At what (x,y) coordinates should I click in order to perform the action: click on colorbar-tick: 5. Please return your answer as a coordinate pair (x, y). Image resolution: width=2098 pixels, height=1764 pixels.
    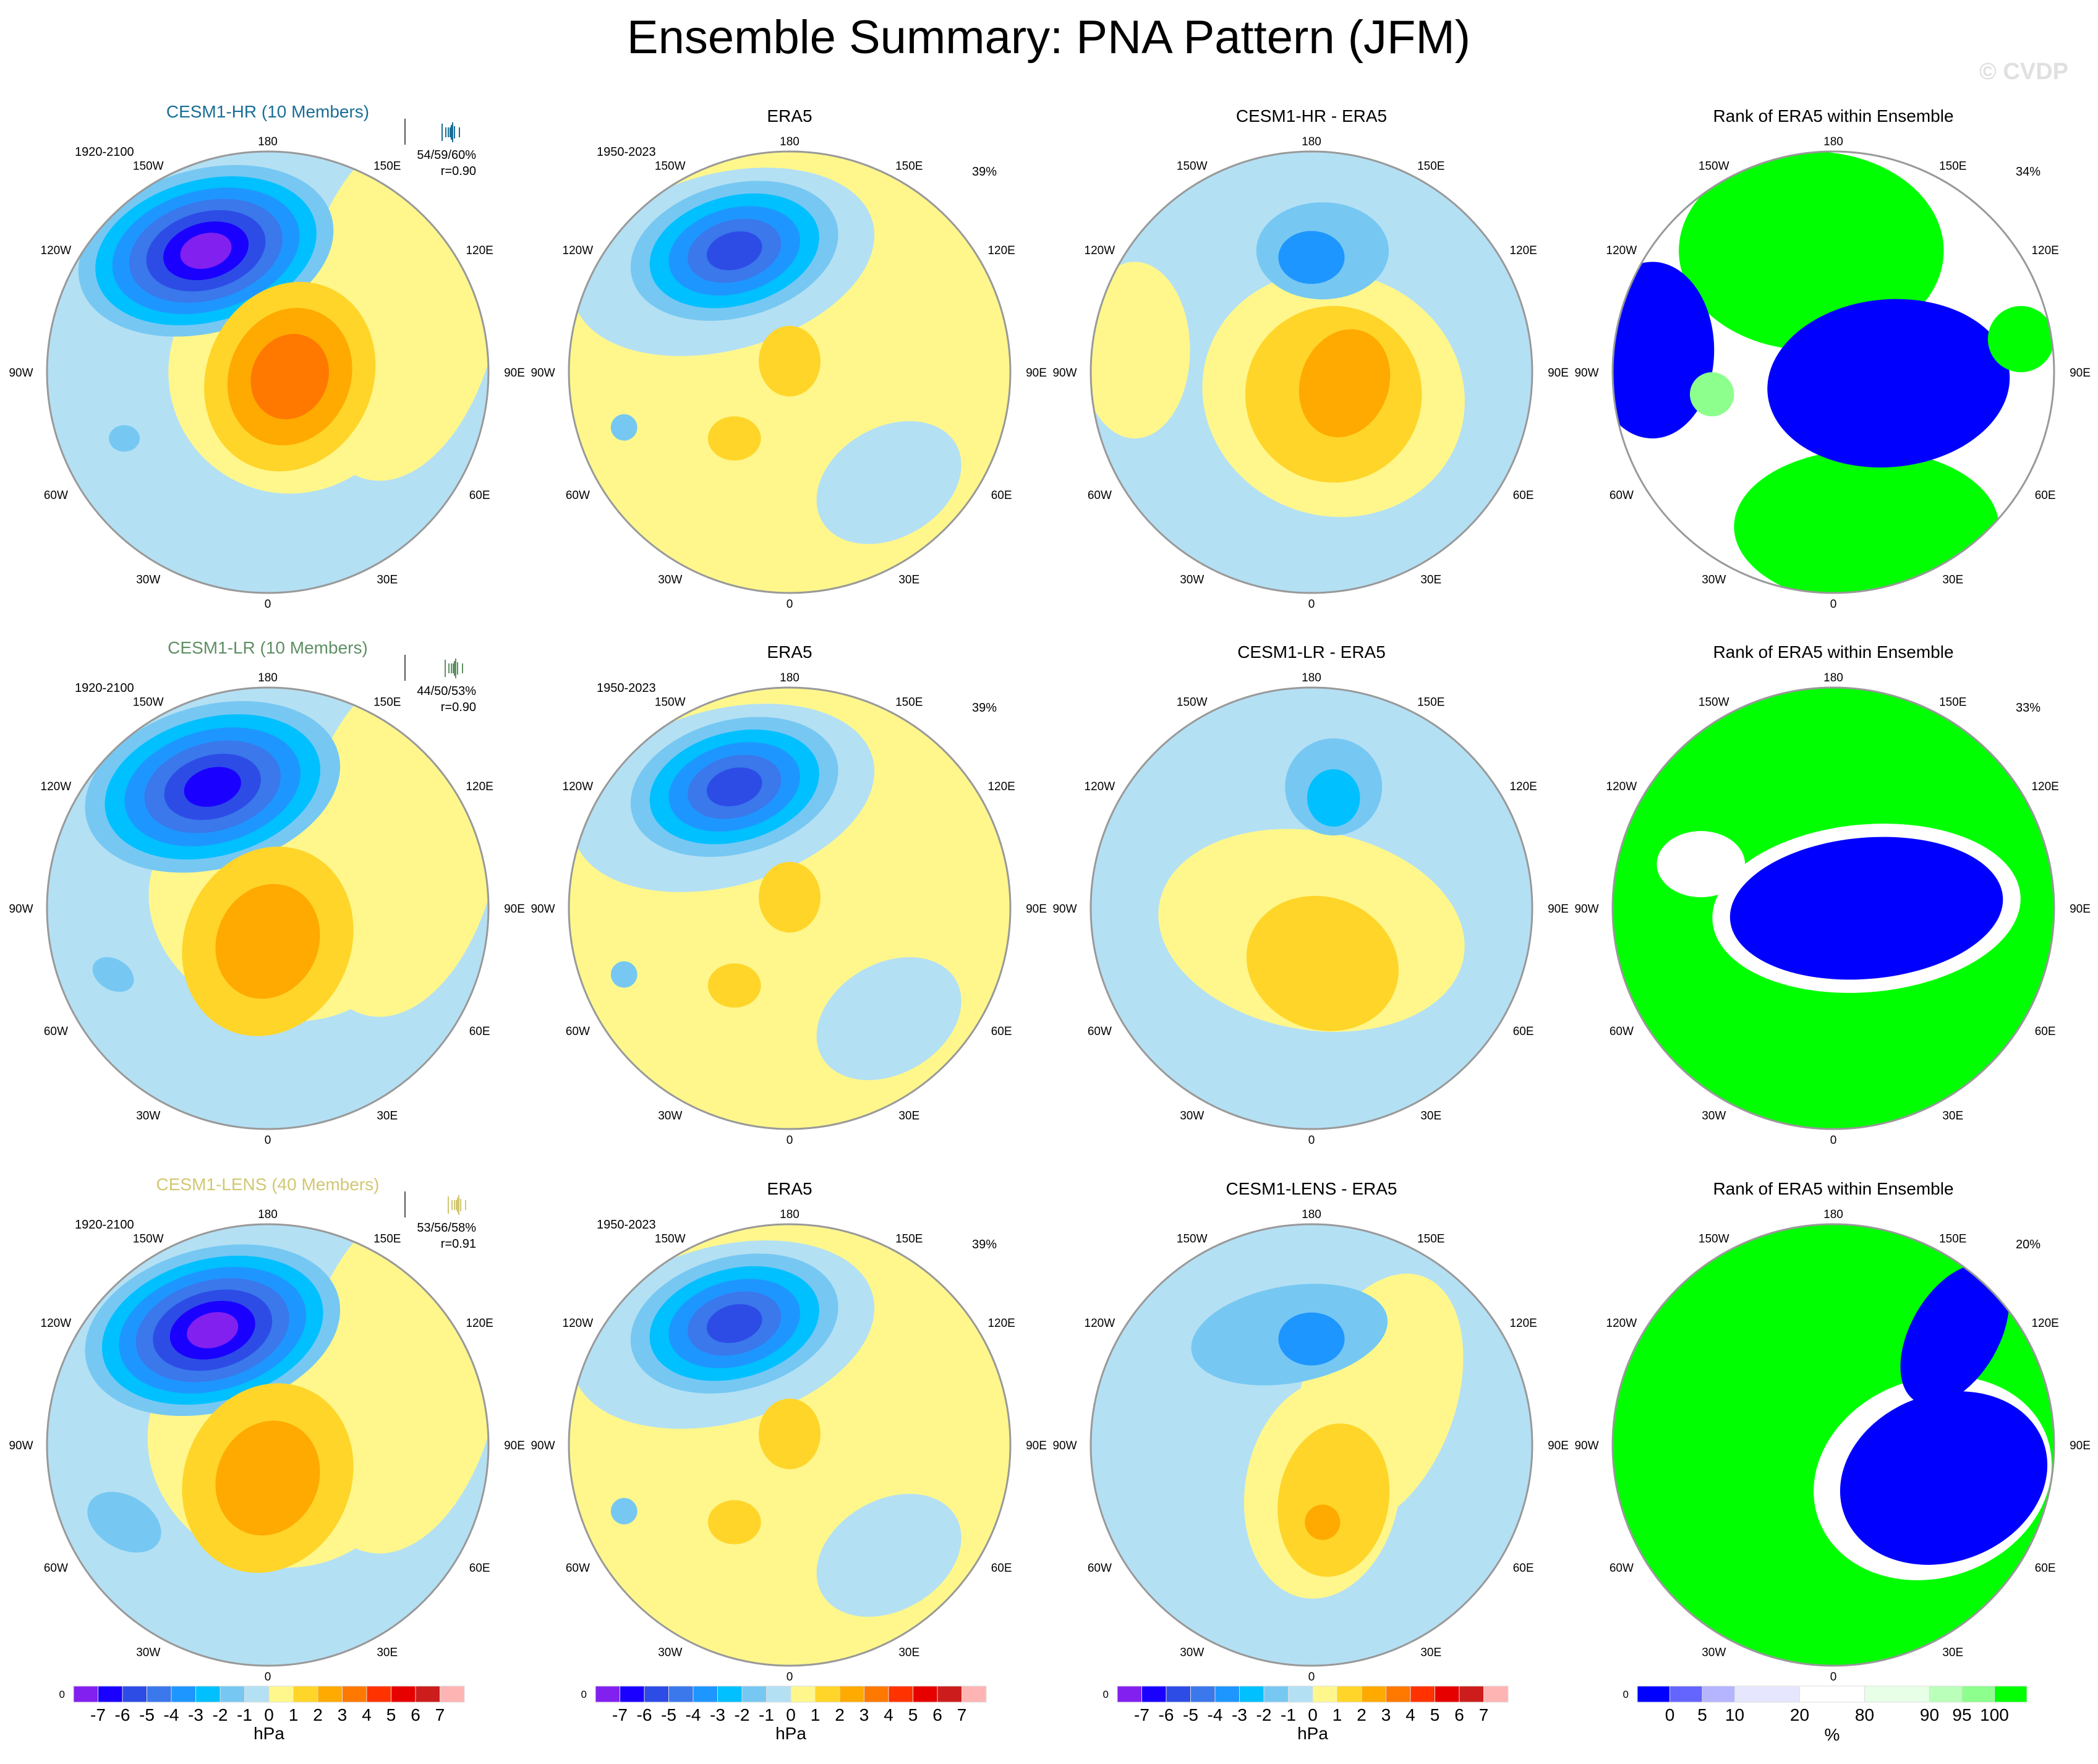
    Looking at the image, I should click on (1702, 1714).